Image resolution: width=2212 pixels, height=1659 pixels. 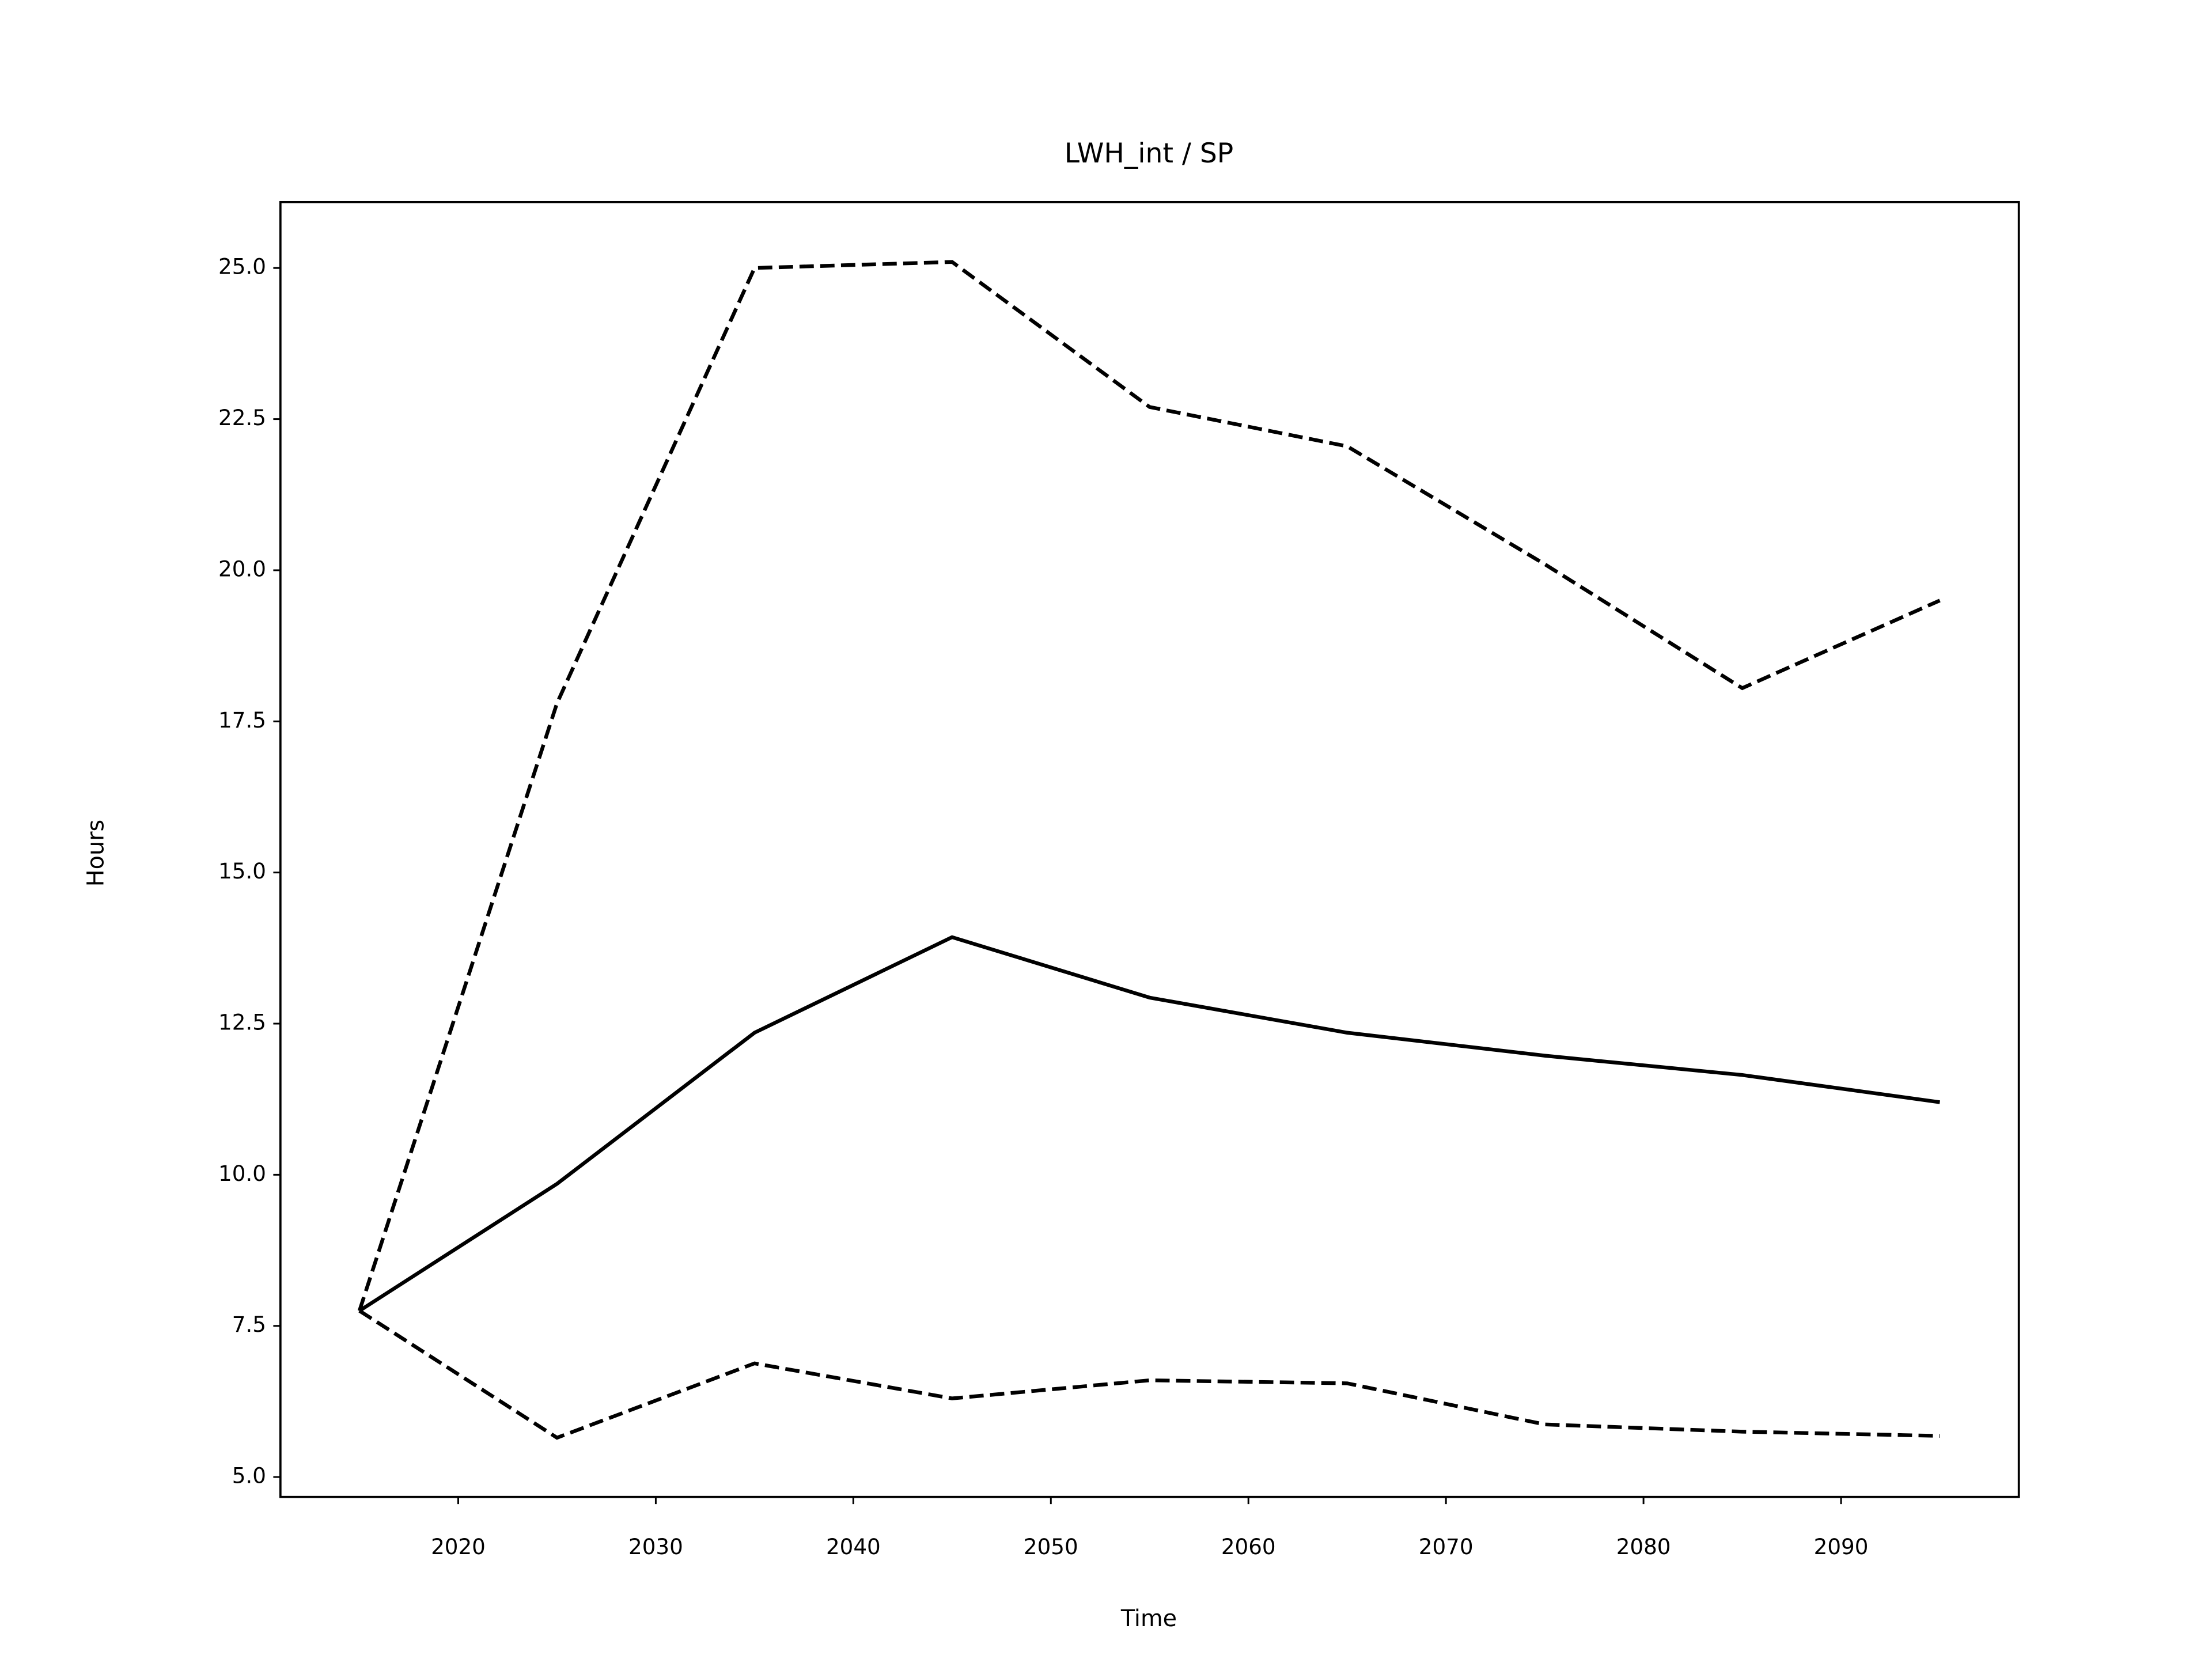 What do you see at coordinates (1148, 1618) in the screenshot?
I see `x-axis-label: Time` at bounding box center [1148, 1618].